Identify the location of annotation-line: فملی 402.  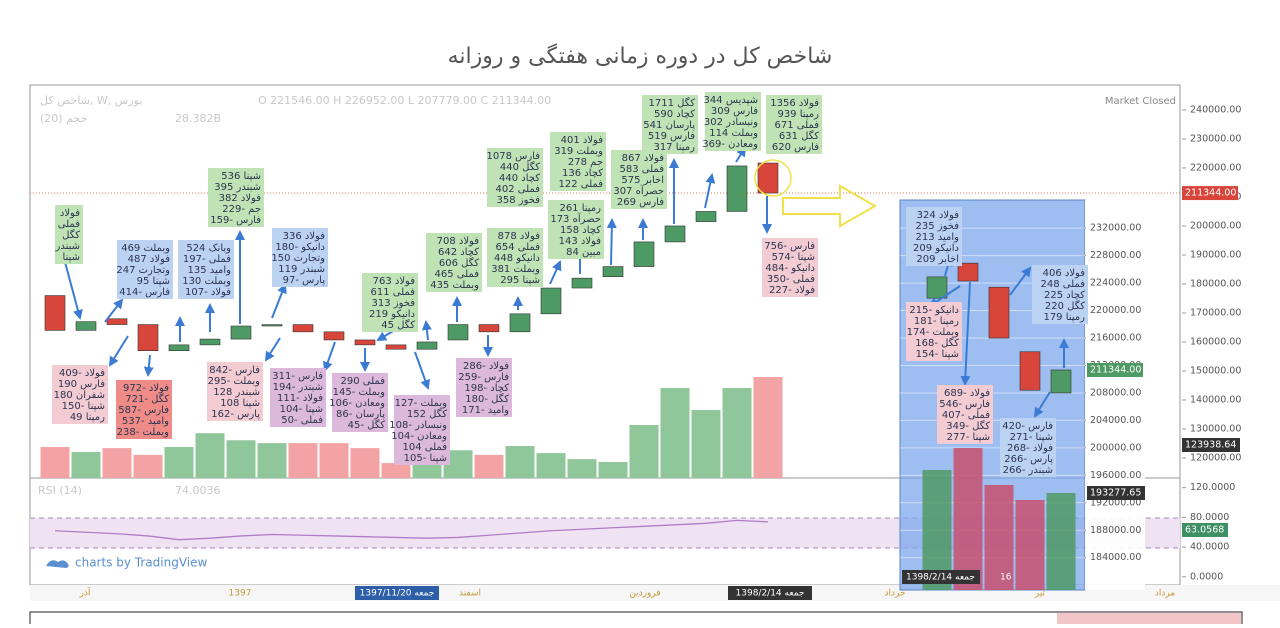
(518, 189).